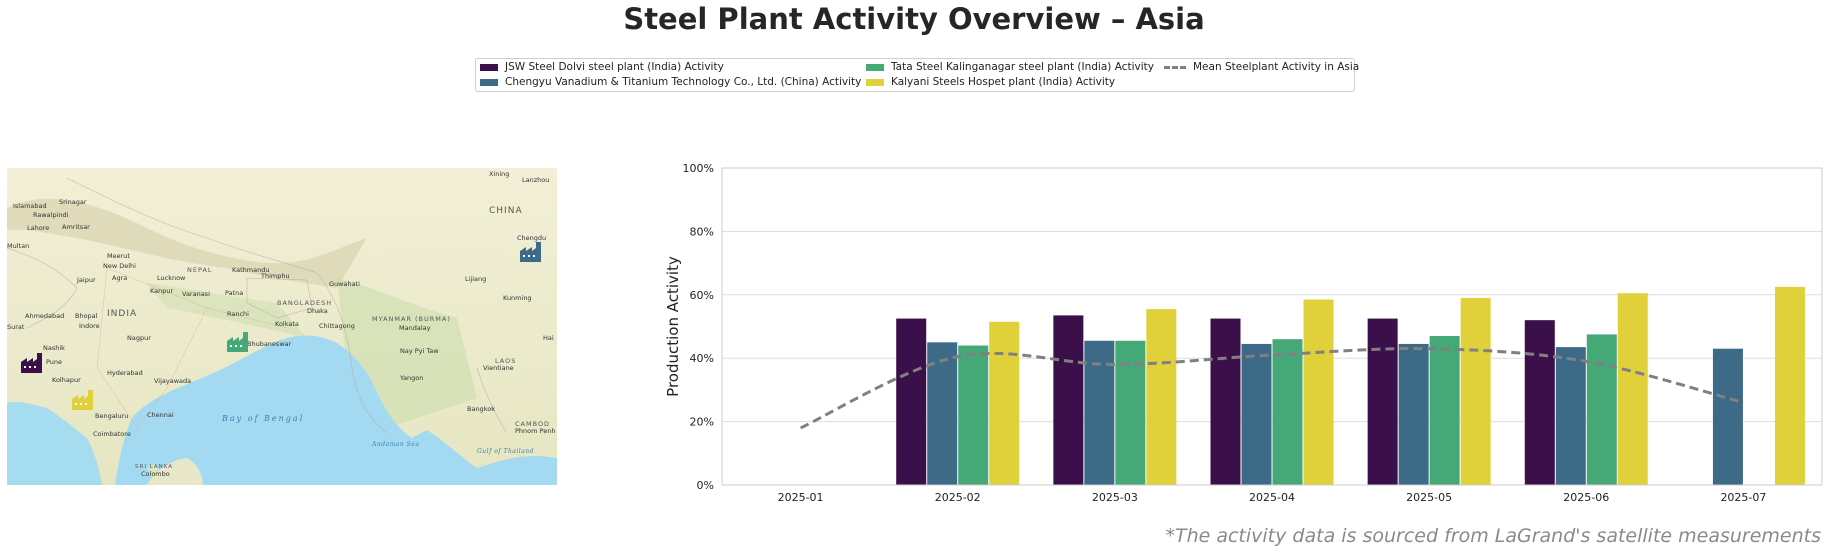  I want to click on map-city-label: Chengdu, so click(531, 238).